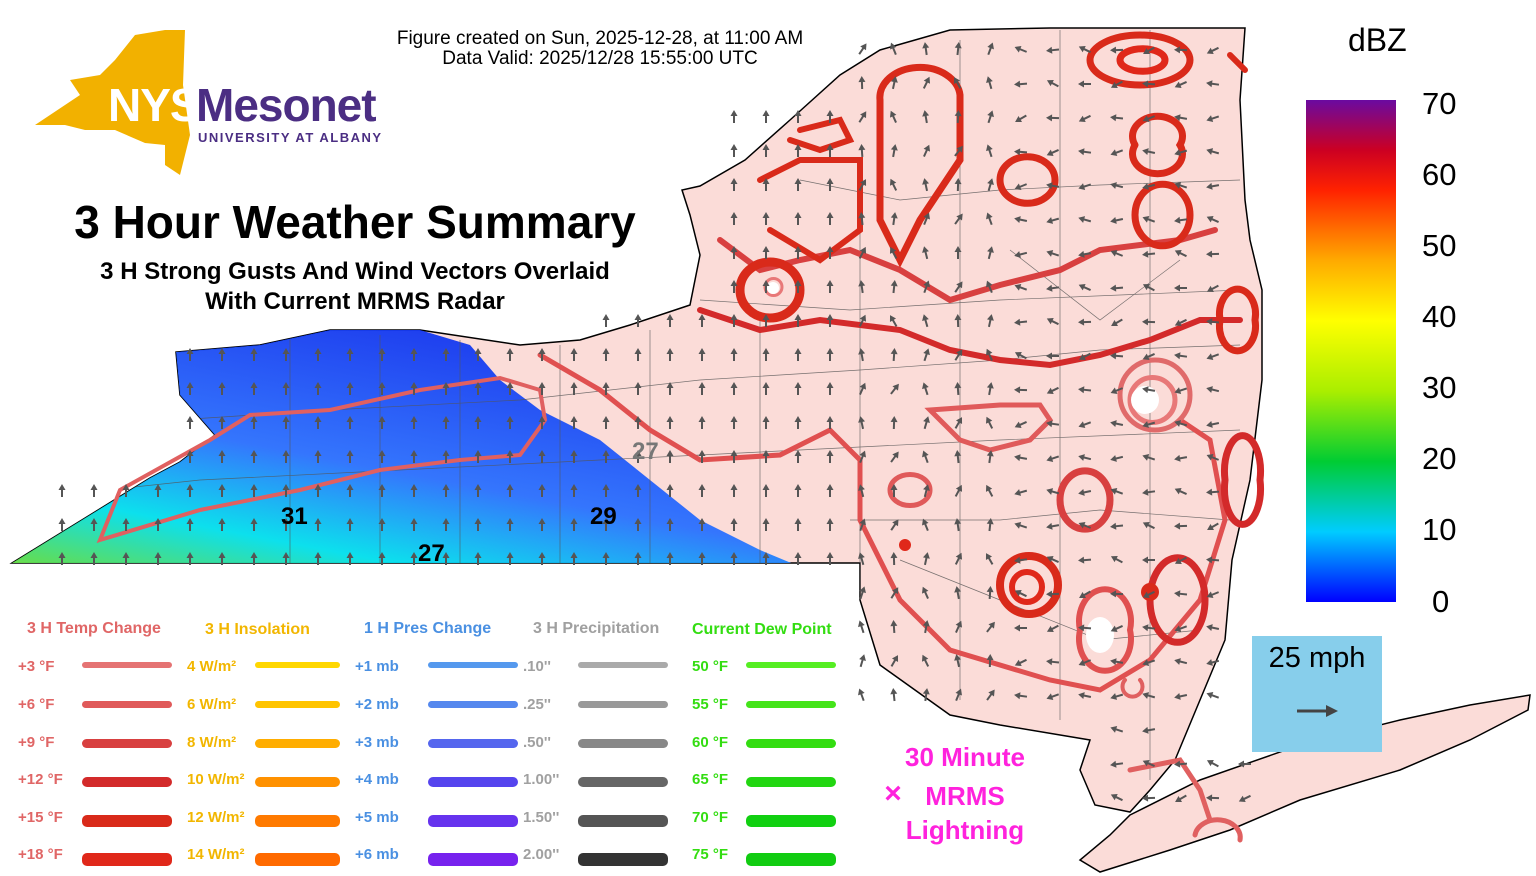 The width and height of the screenshot is (1536, 876). What do you see at coordinates (710, 704) in the screenshot?
I see `legend-row-label: 55 °F` at bounding box center [710, 704].